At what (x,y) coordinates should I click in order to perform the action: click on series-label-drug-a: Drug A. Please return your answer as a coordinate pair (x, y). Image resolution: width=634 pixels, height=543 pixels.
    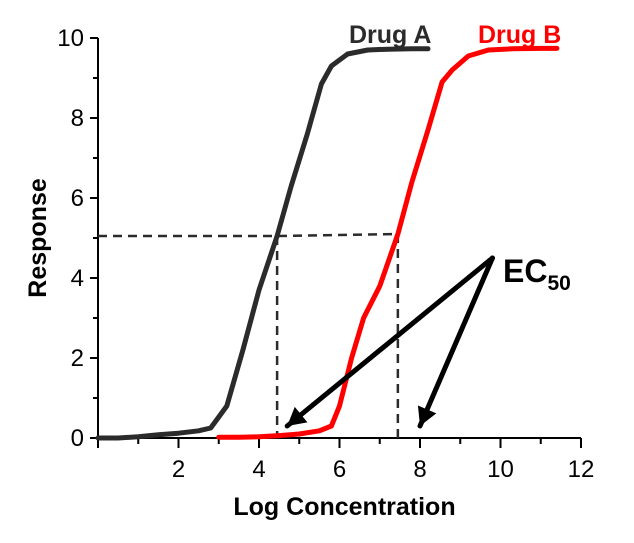
    Looking at the image, I should click on (390, 35).